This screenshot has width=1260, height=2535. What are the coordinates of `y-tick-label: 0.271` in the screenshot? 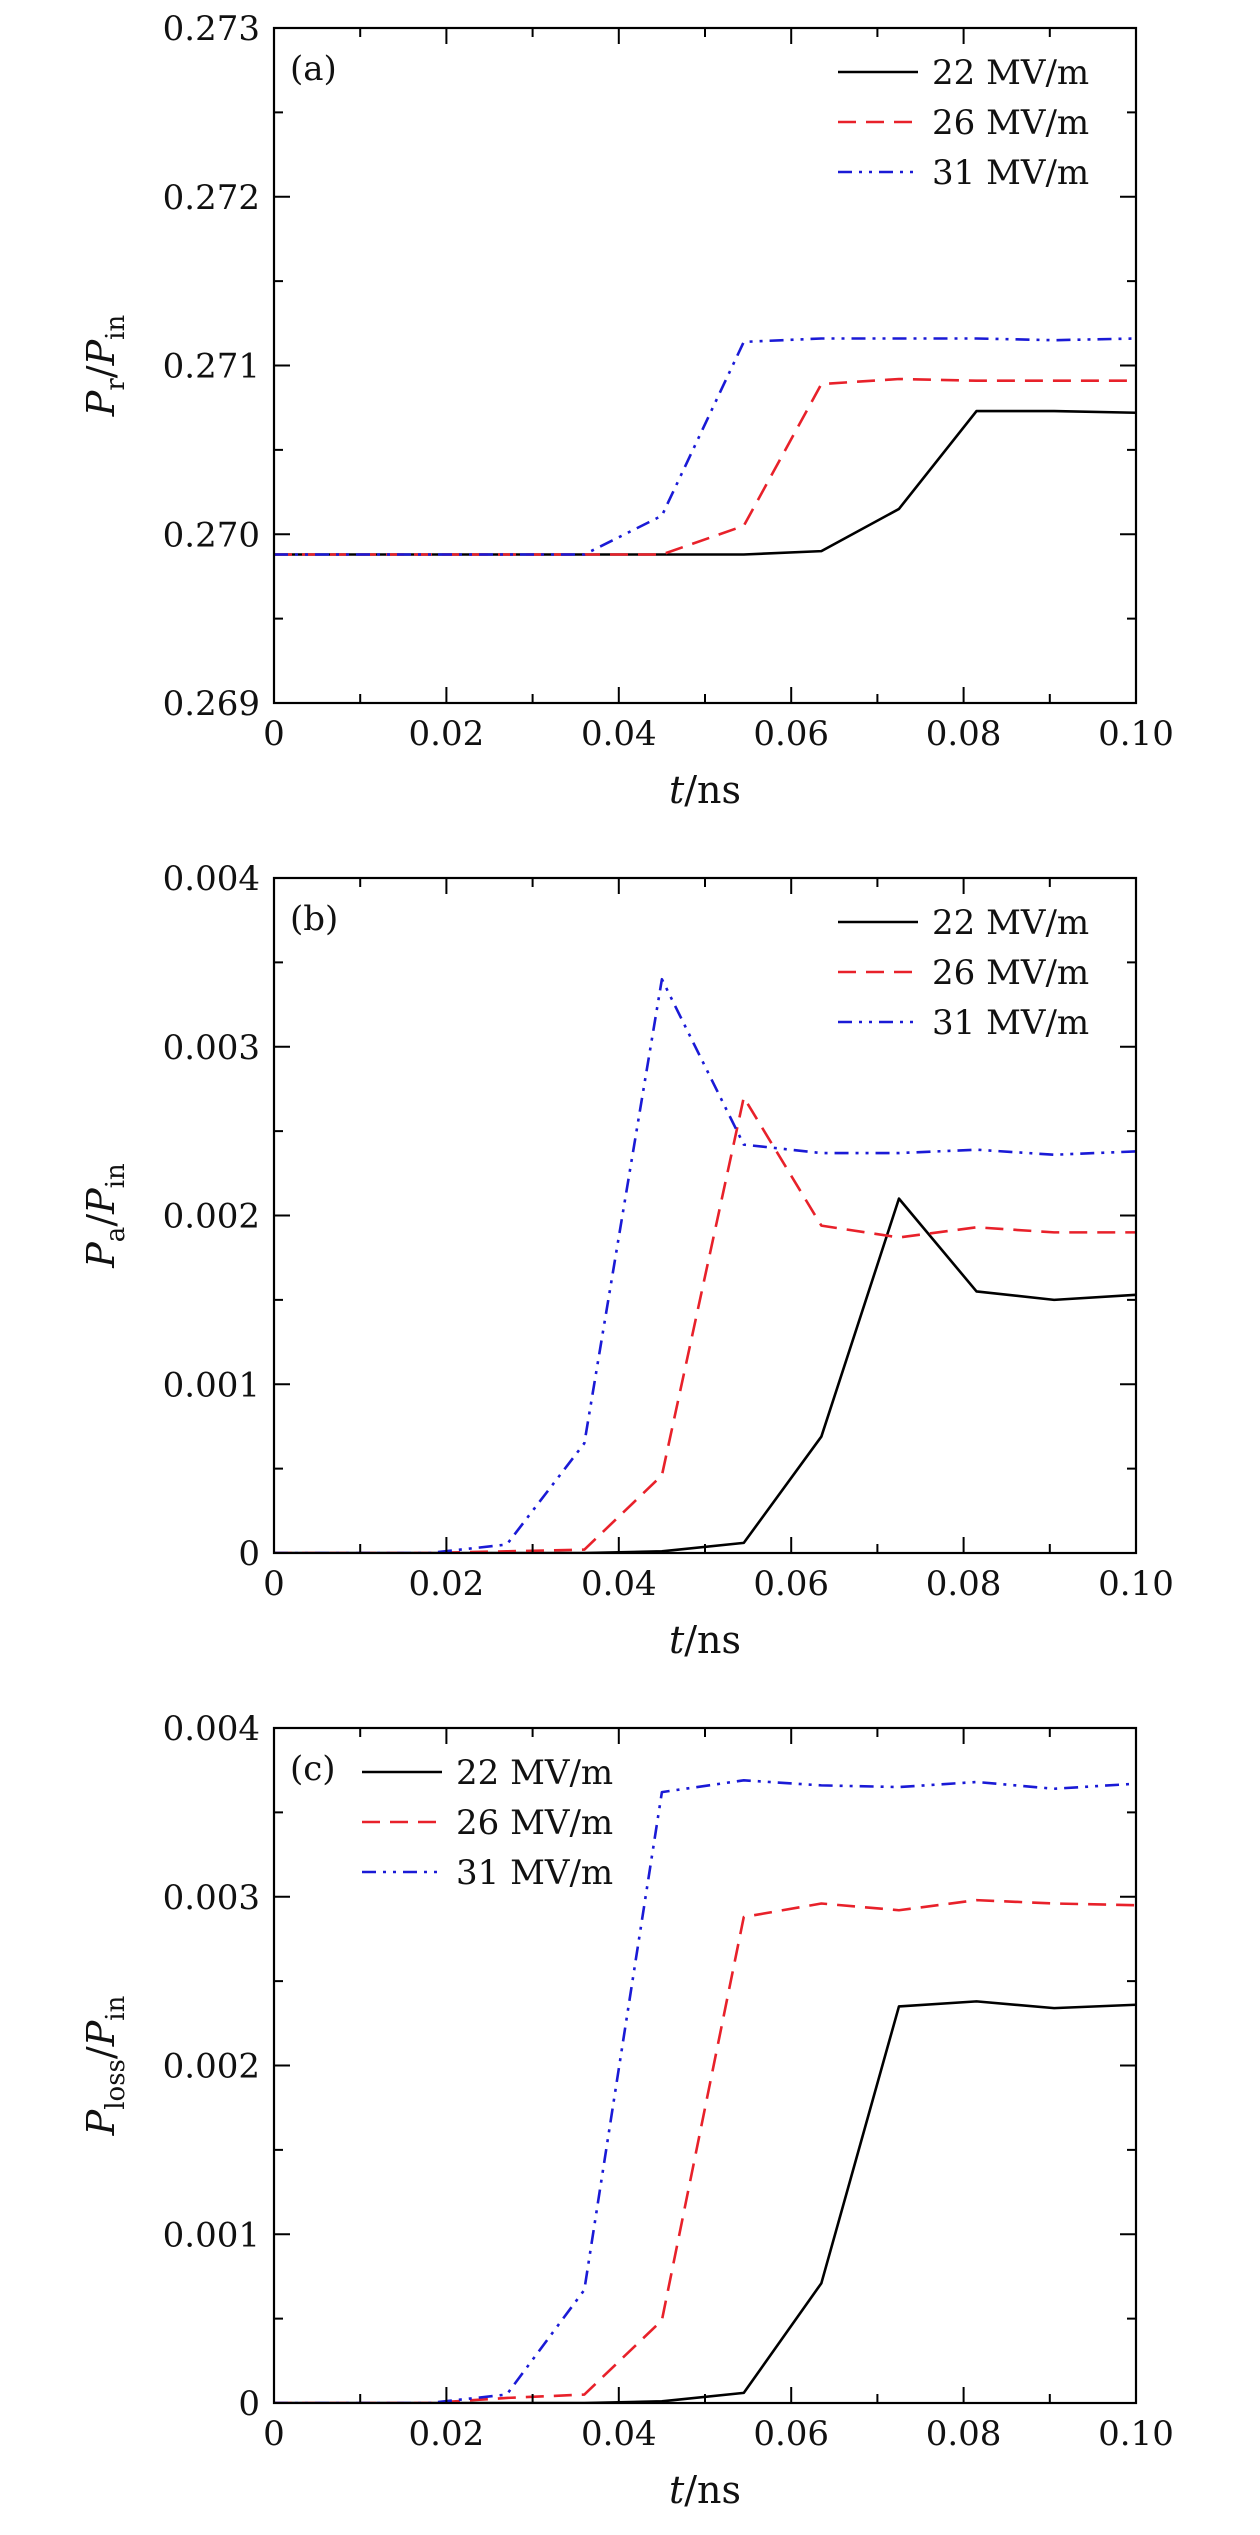 It's located at (211, 367).